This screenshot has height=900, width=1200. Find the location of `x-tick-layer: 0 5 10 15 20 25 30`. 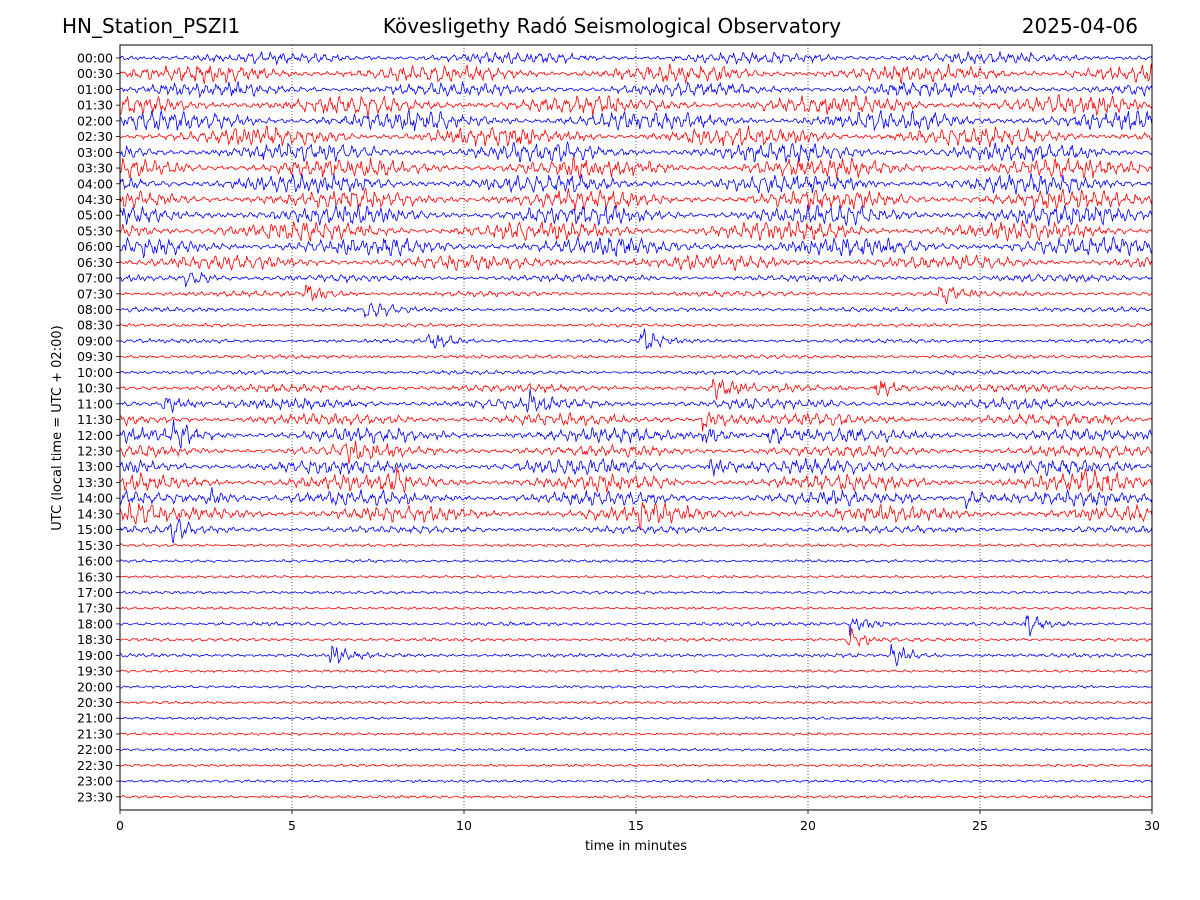

x-tick-layer: 0 5 10 15 20 25 30 is located at coordinates (638, 821).